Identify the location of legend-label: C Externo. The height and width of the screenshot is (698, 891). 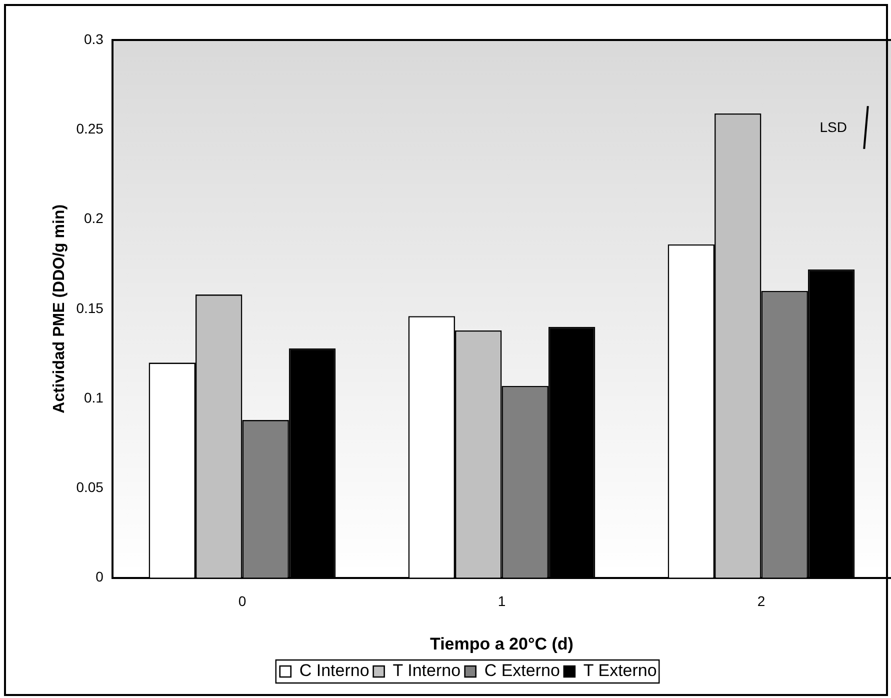
(522, 670).